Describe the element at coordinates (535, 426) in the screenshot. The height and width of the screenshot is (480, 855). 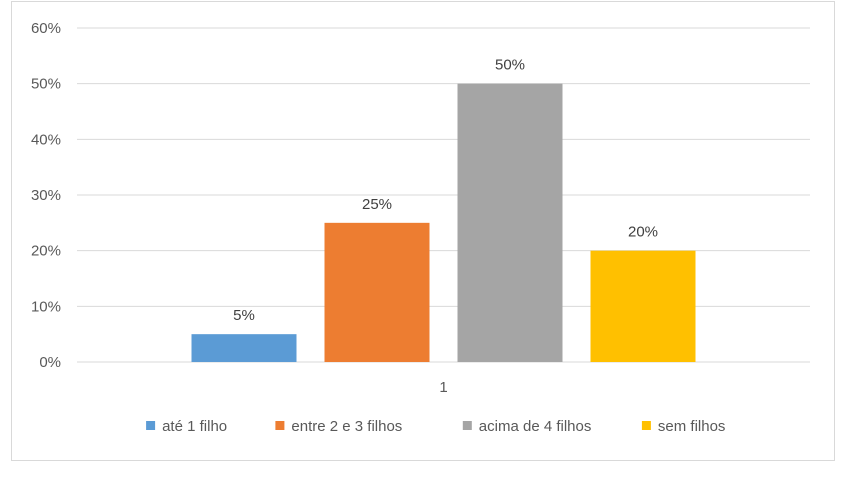
I see `legend-label: acima de 4 filhos` at that location.